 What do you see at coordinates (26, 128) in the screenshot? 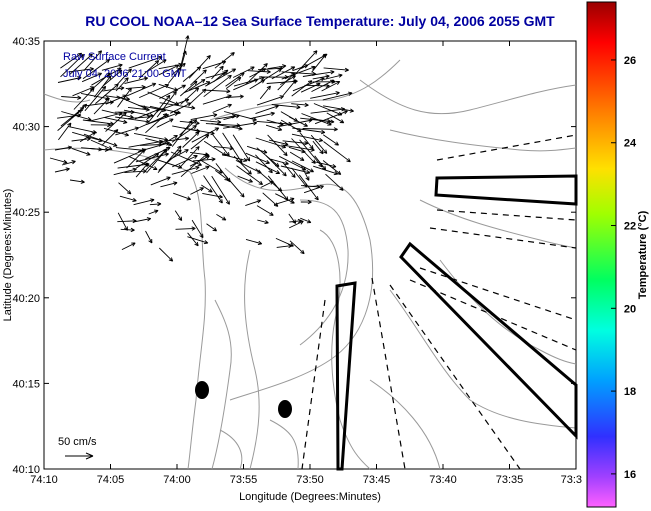
I see `y-tick-label: 40:30` at bounding box center [26, 128].